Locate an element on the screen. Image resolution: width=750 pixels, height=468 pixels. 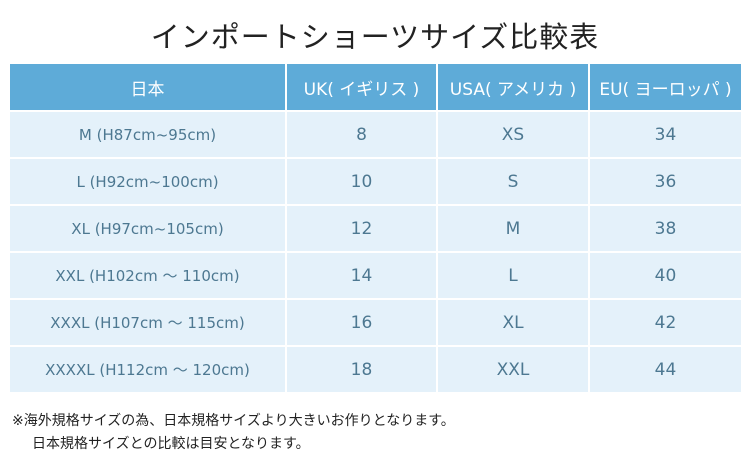
table-cell: 12 is located at coordinates (361, 228).